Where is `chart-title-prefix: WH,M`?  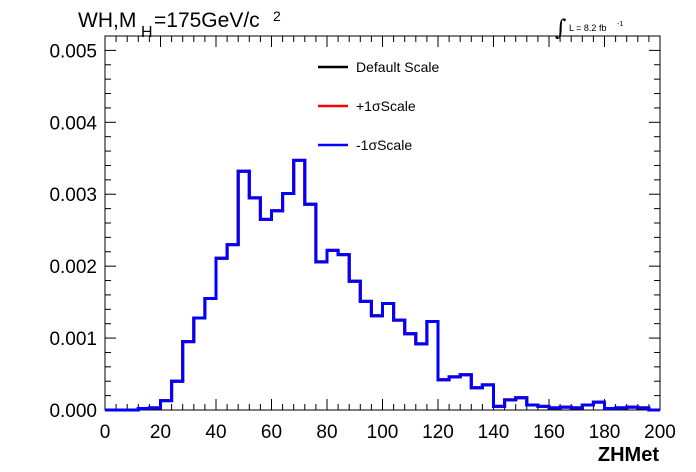 chart-title-prefix: WH,M is located at coordinates (107, 20).